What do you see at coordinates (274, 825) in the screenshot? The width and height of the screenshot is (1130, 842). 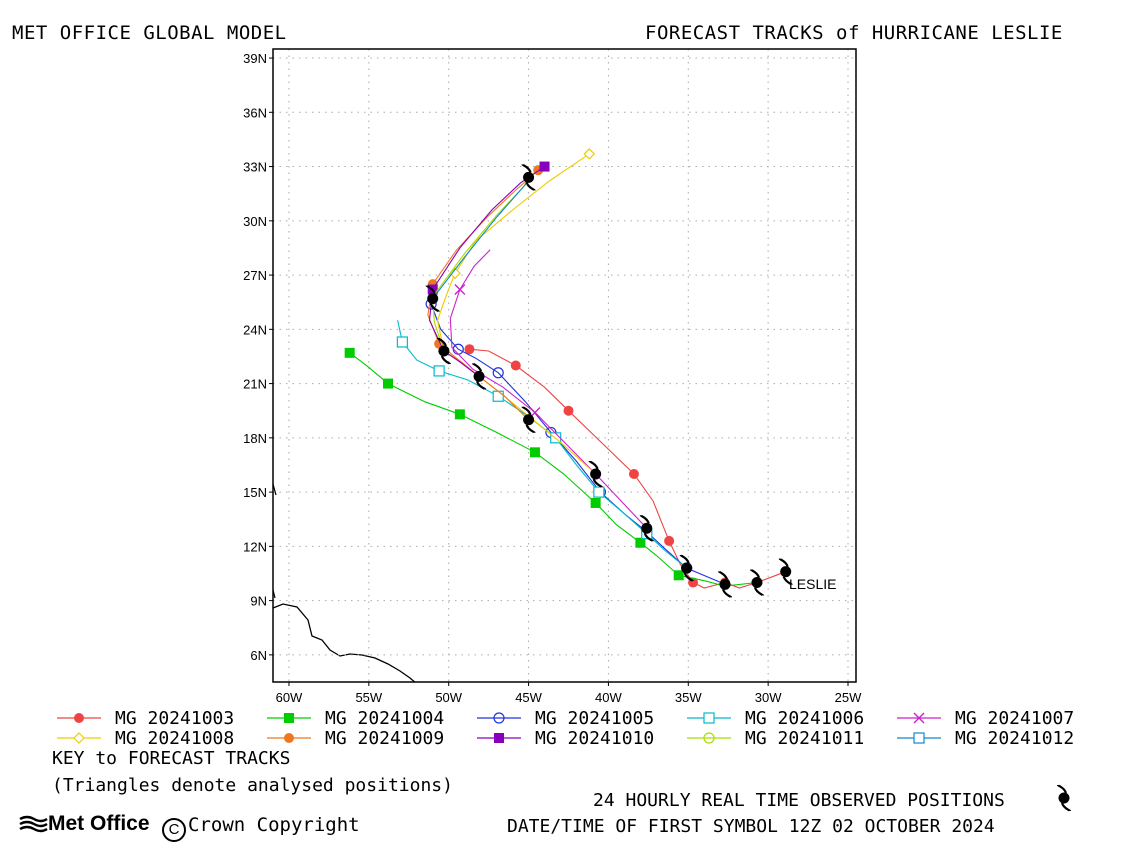 I see `copyright-text: Crown Copyright` at bounding box center [274, 825].